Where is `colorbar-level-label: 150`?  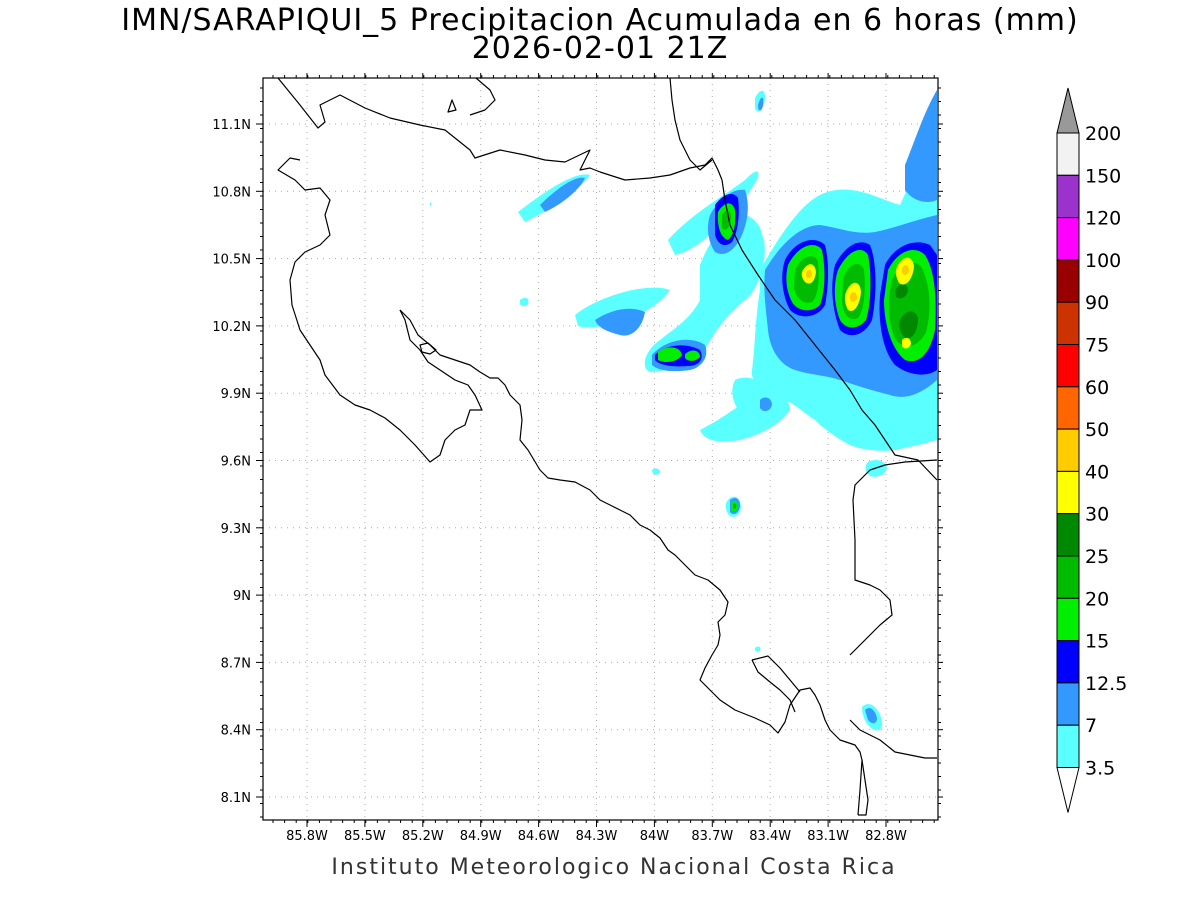 colorbar-level-label: 150 is located at coordinates (1103, 176).